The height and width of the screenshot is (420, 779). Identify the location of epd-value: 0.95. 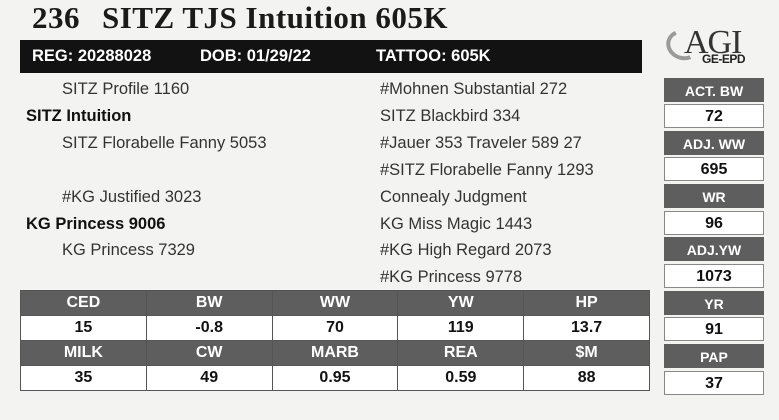
(335, 378).